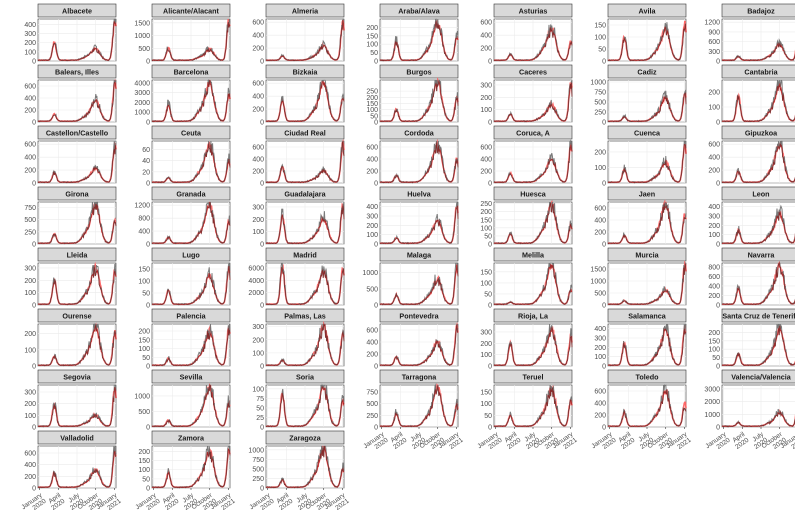  What do you see at coordinates (647, 194) in the screenshot?
I see `panel-title: Jaen` at bounding box center [647, 194].